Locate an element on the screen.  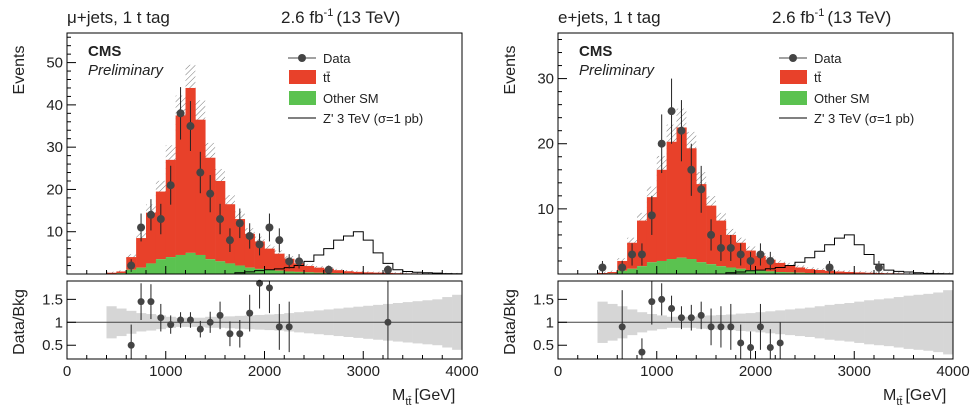
legend-zprime-label: Z' 3 TeV (σ=1 pb) is located at coordinates (864, 118).